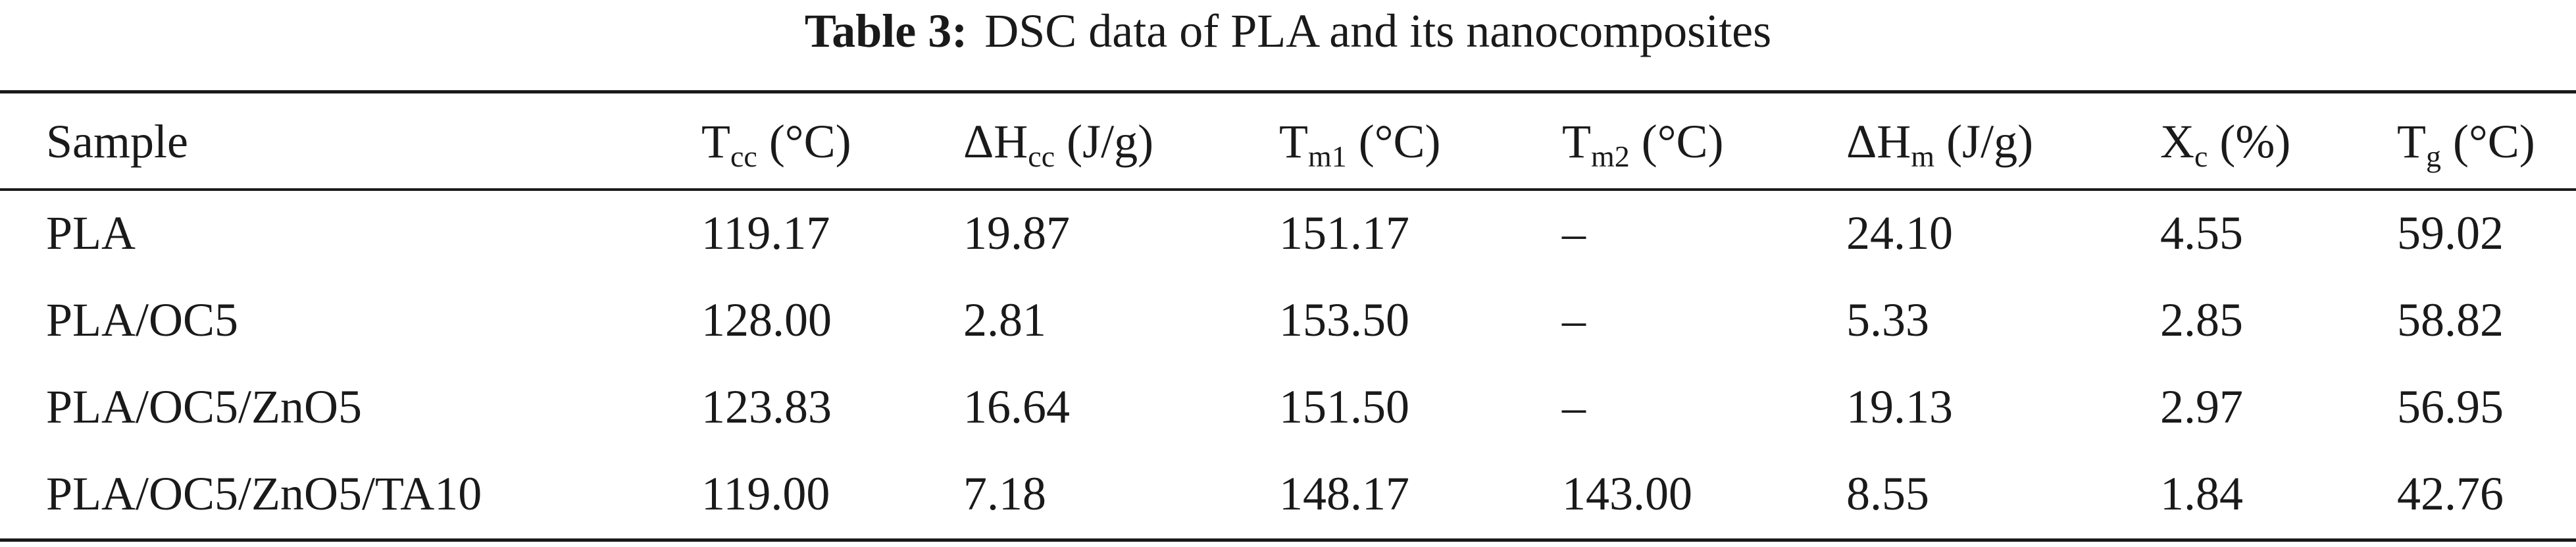  I want to click on column-header-dhm: ΔHm (J/g), so click(2003, 141).